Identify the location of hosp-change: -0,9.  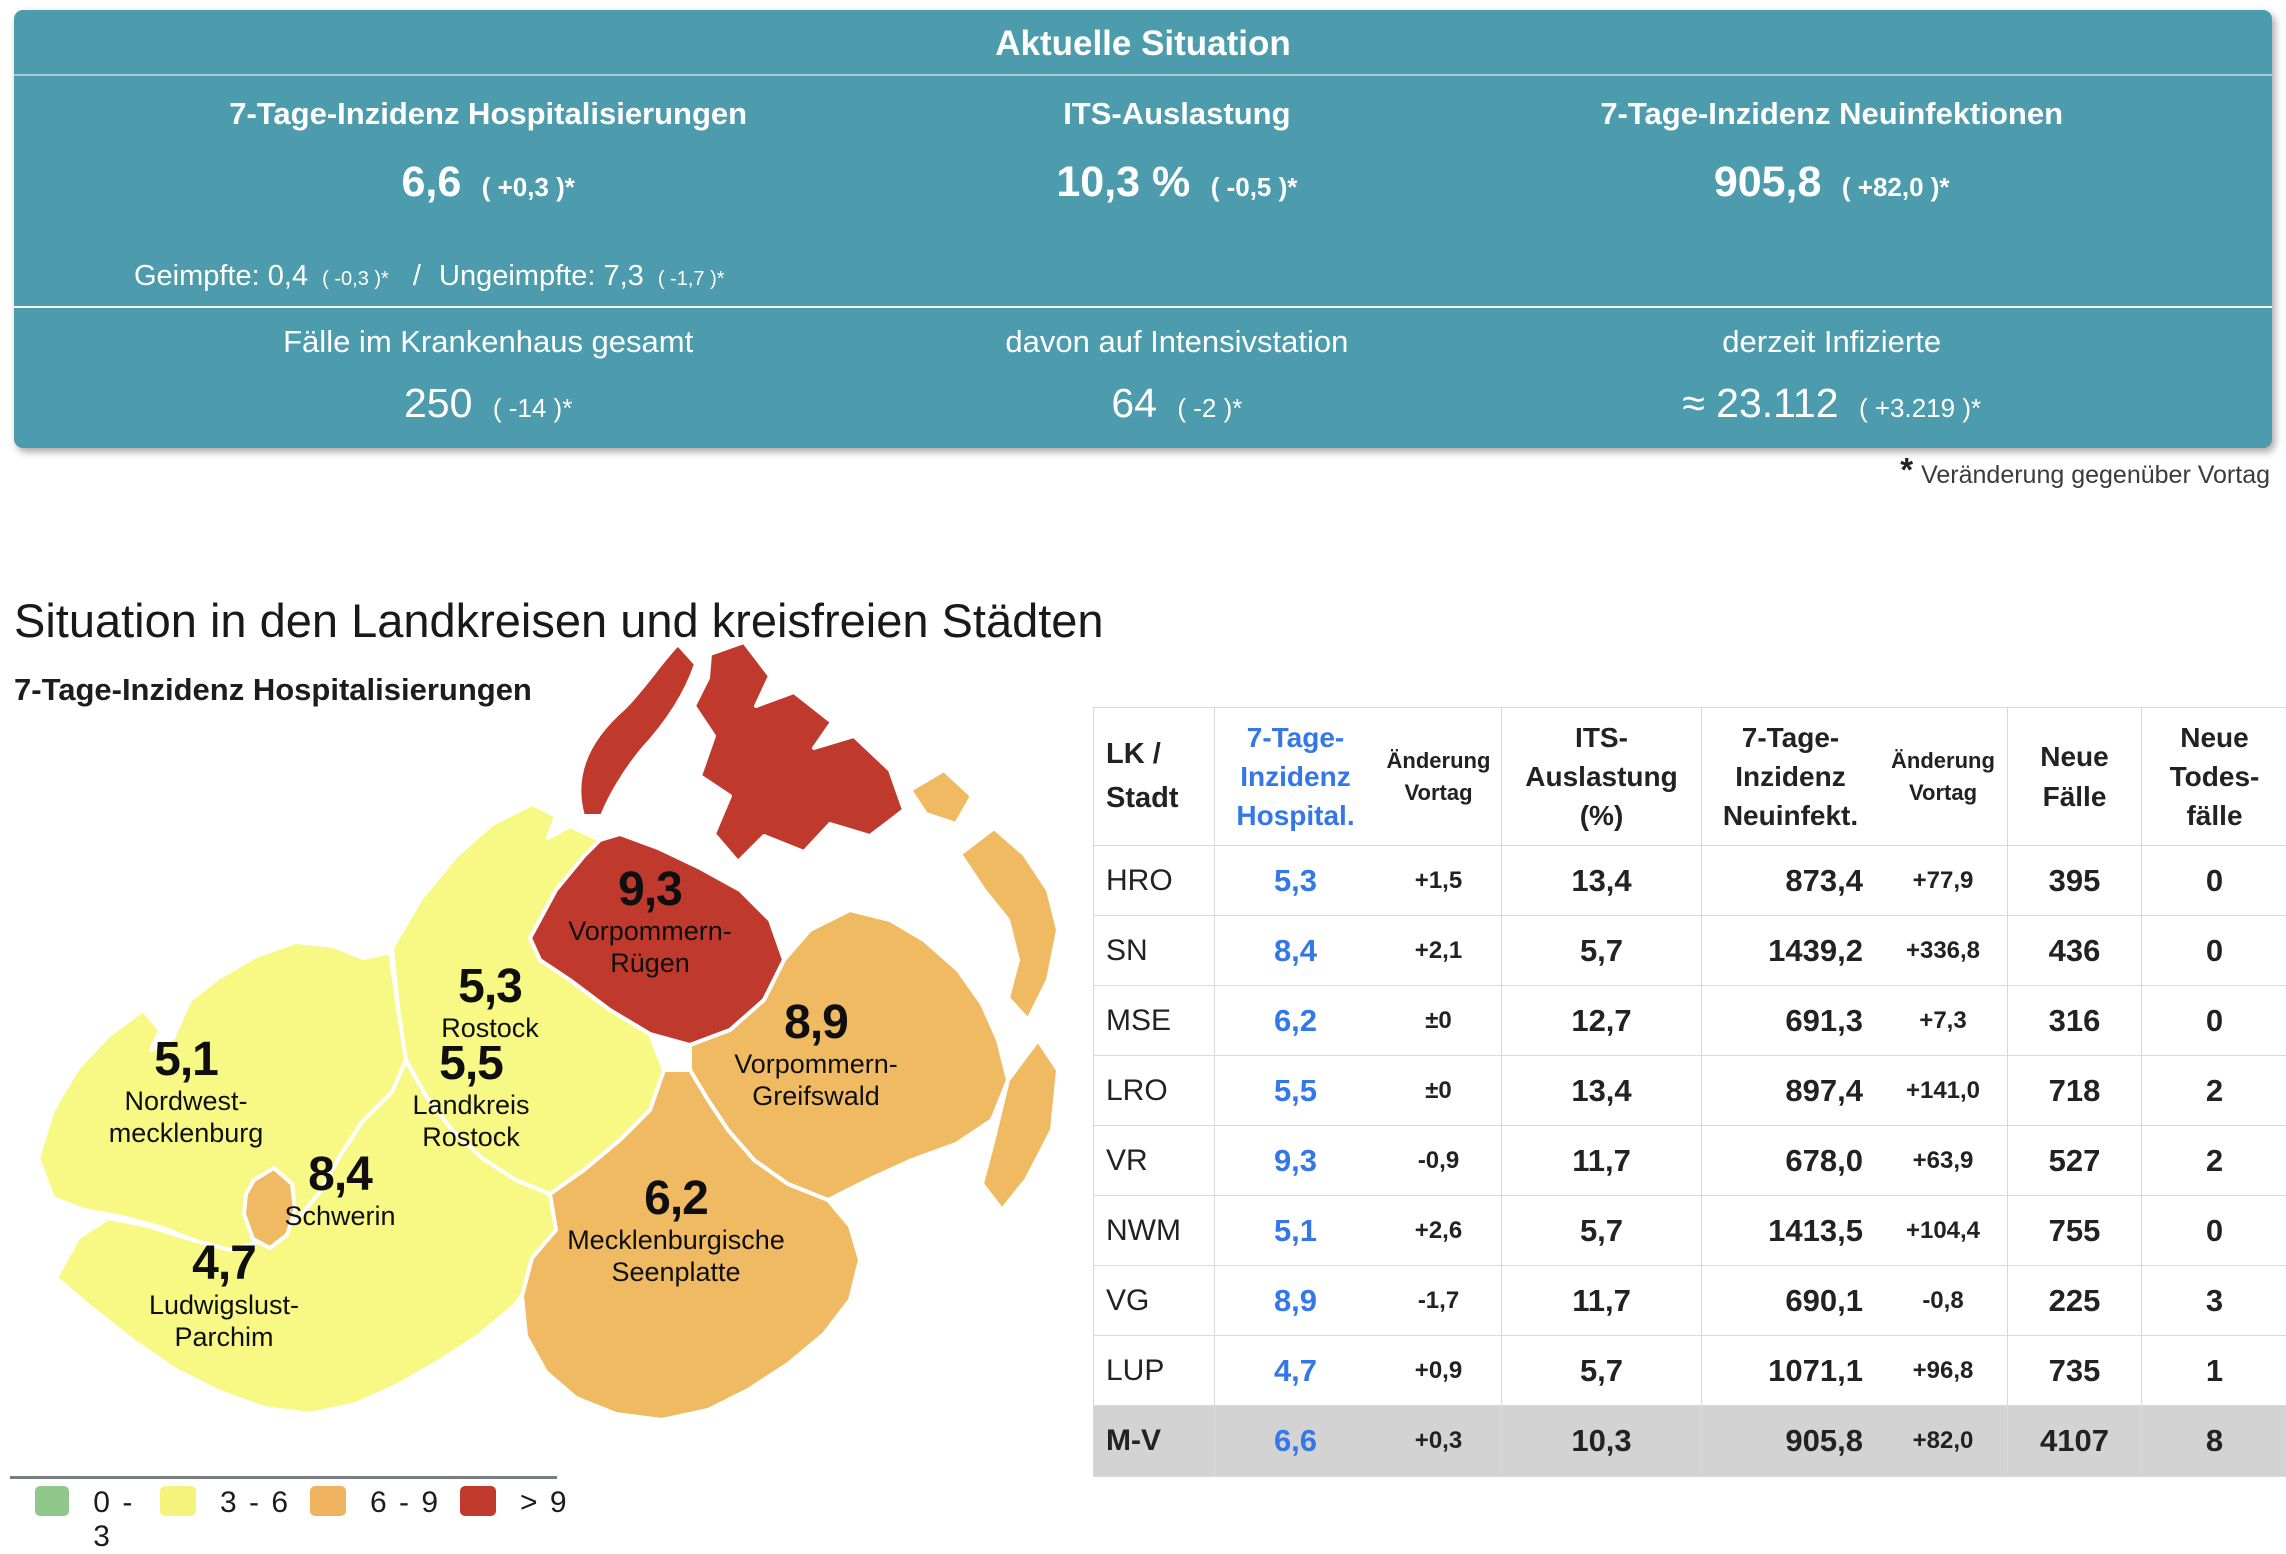
(1438, 1161).